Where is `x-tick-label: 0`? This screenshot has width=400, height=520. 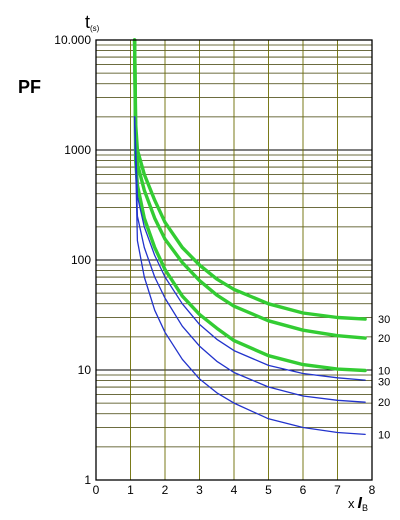 x-tick-label: 0 is located at coordinates (96, 490).